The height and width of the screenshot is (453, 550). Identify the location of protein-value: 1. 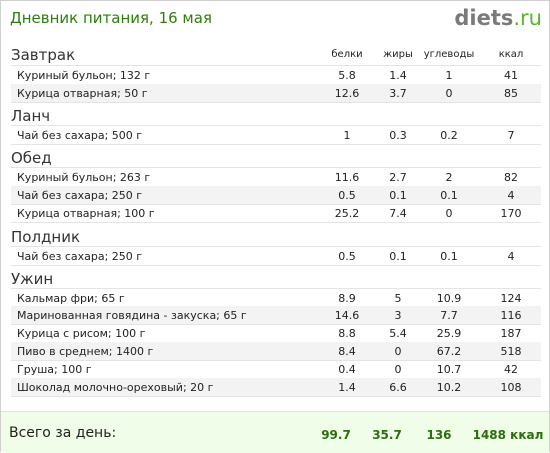
(347, 135).